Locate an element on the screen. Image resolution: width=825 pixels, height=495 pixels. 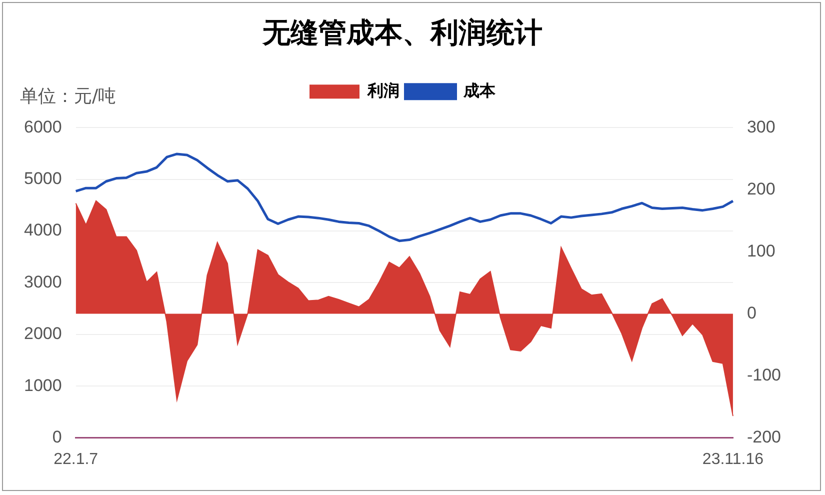
y2-tick-label: -200 is located at coordinates (764, 436).